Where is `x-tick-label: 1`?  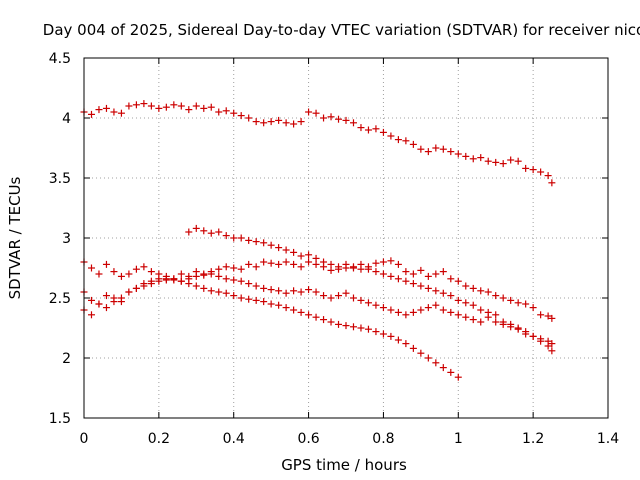 x-tick-label: 1 is located at coordinates (458, 439).